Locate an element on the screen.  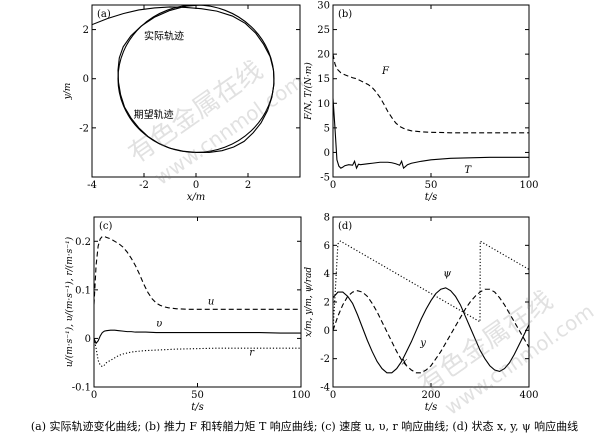
series-line-desired-trajectory is located at coordinates (196, 79).